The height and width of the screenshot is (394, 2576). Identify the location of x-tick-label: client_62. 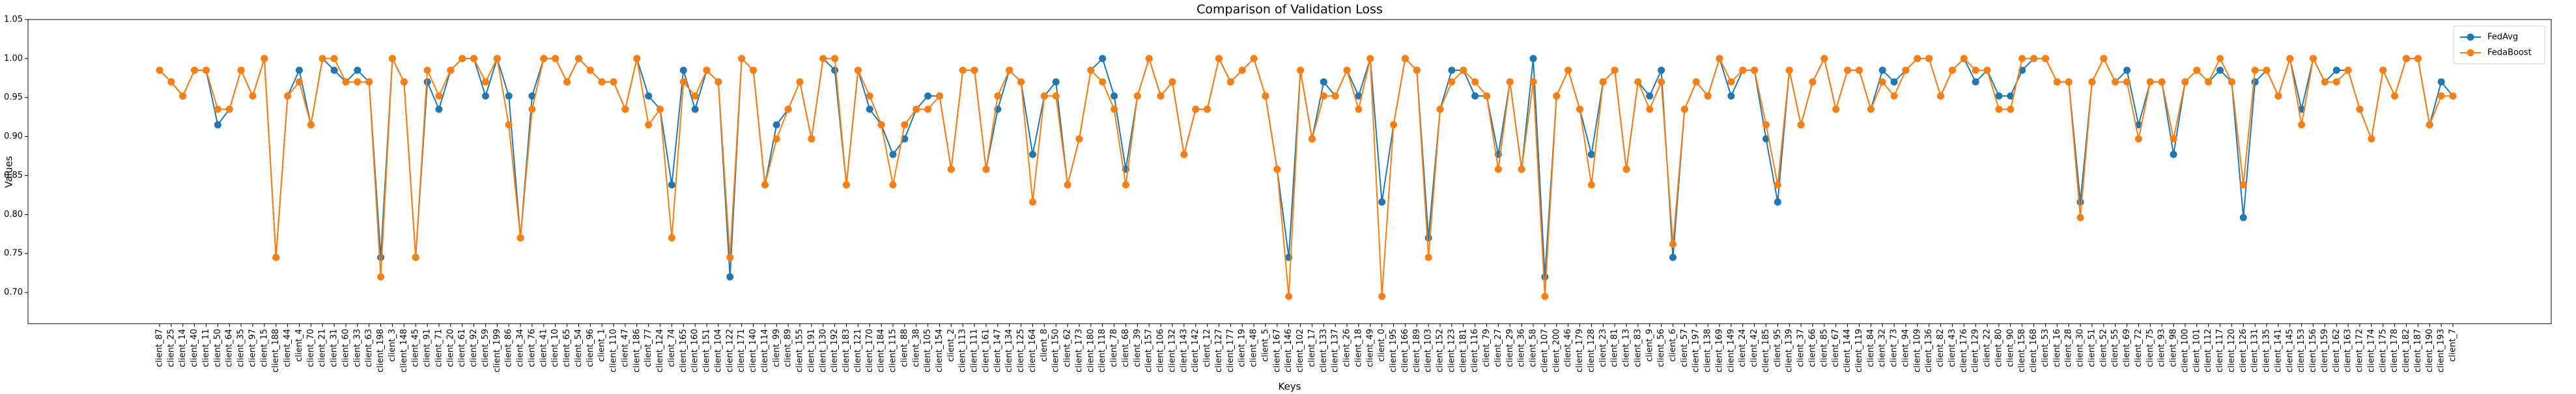
(1068, 348).